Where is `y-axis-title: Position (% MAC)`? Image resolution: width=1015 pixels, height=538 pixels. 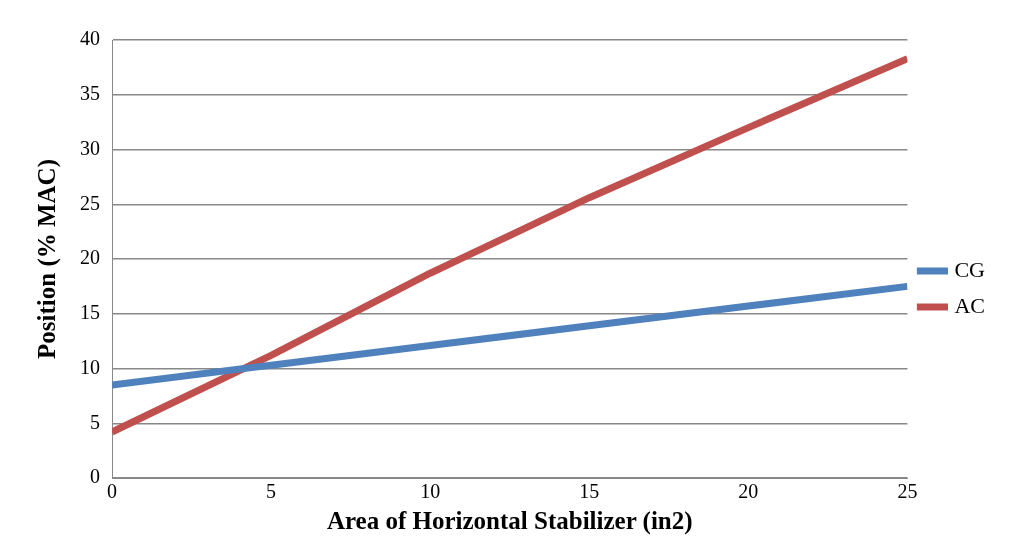
y-axis-title: Position (% MAC) is located at coordinates (47, 259).